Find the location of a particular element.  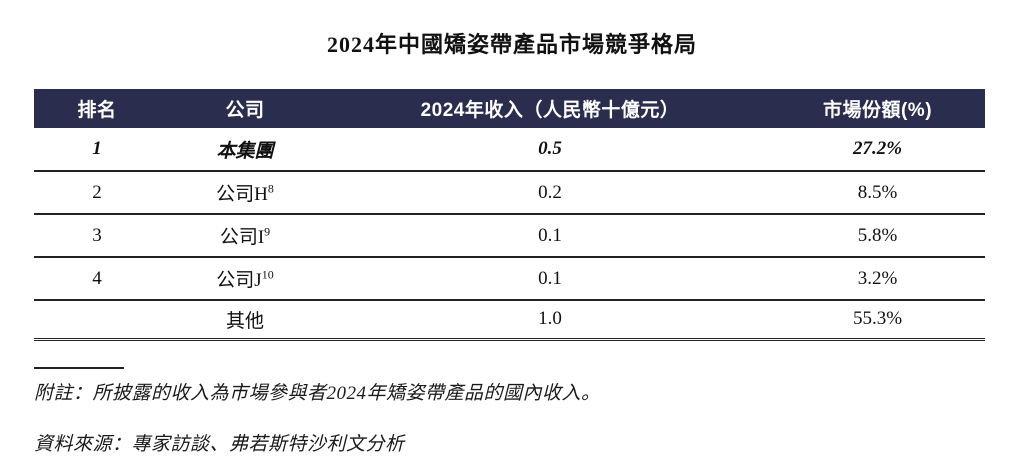

column-header-company: 公司 is located at coordinates (245, 108).